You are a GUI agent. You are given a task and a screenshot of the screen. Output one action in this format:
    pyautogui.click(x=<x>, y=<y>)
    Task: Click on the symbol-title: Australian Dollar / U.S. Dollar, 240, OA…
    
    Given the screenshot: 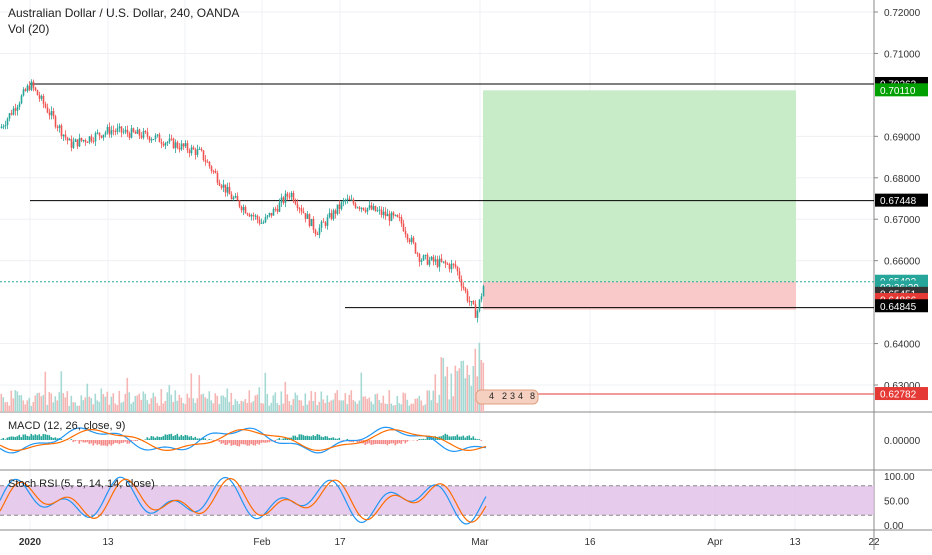 What is the action you would take?
    pyautogui.click(x=123, y=13)
    